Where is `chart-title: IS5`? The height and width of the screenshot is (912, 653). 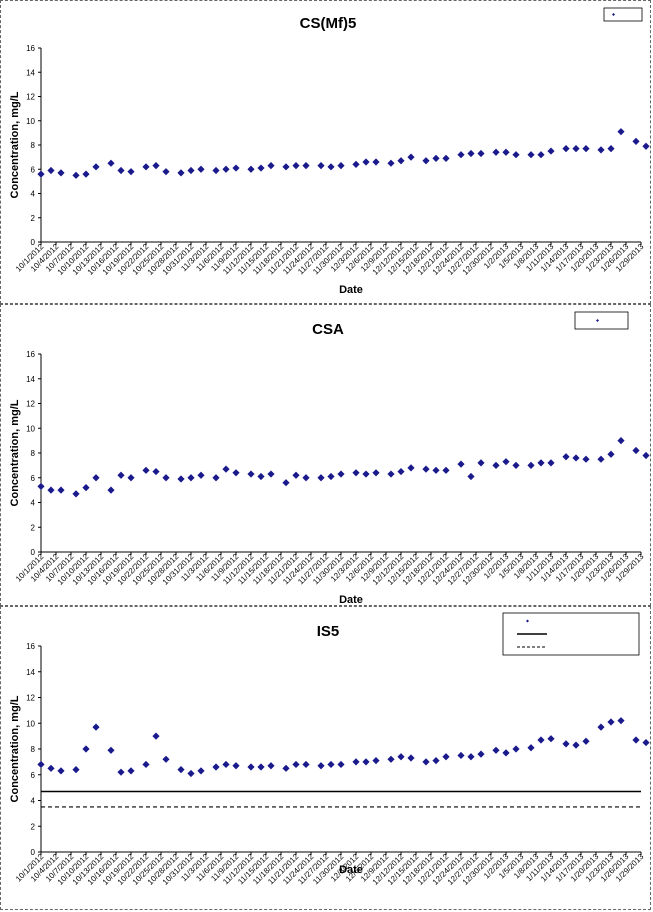
chart-title: IS5 is located at coordinates (328, 631).